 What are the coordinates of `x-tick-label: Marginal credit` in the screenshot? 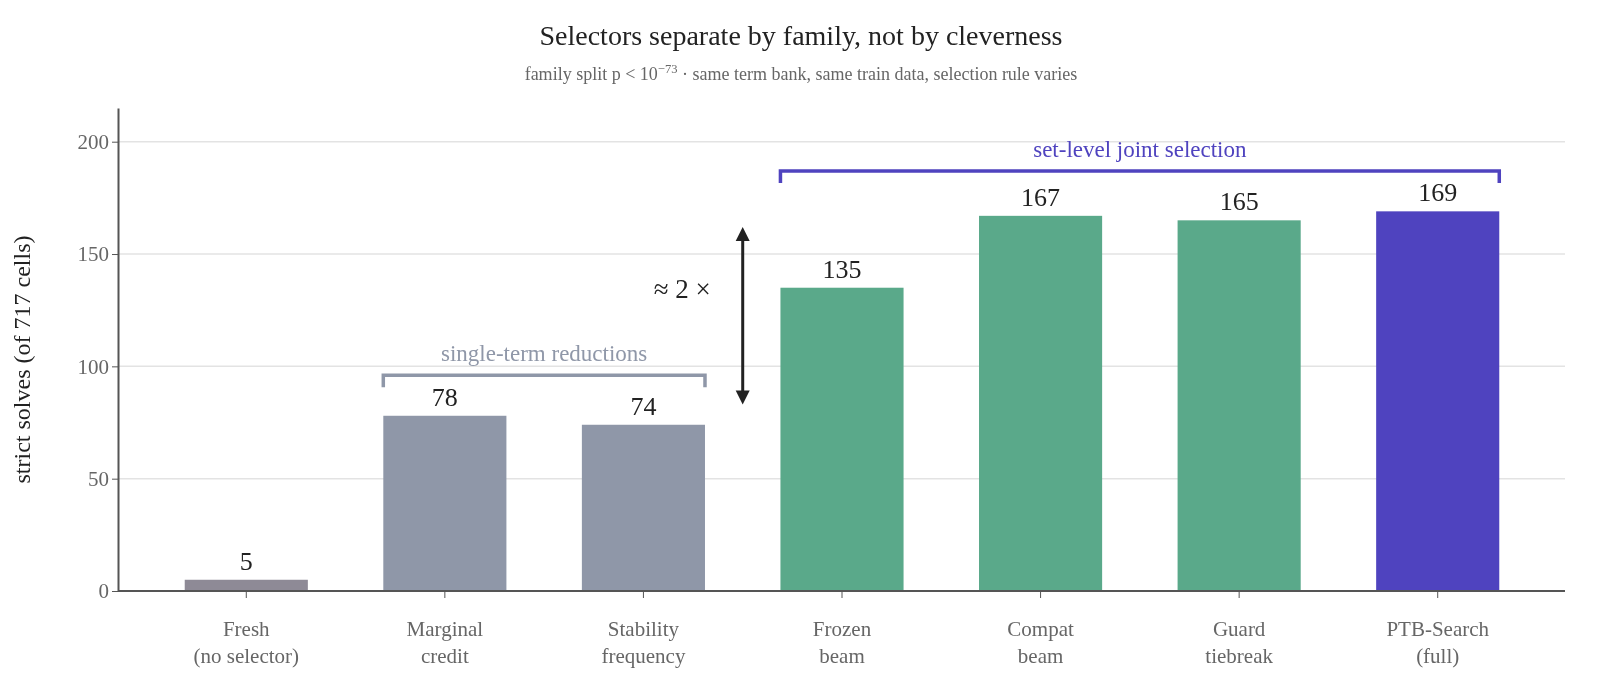 It's located at (445, 642).